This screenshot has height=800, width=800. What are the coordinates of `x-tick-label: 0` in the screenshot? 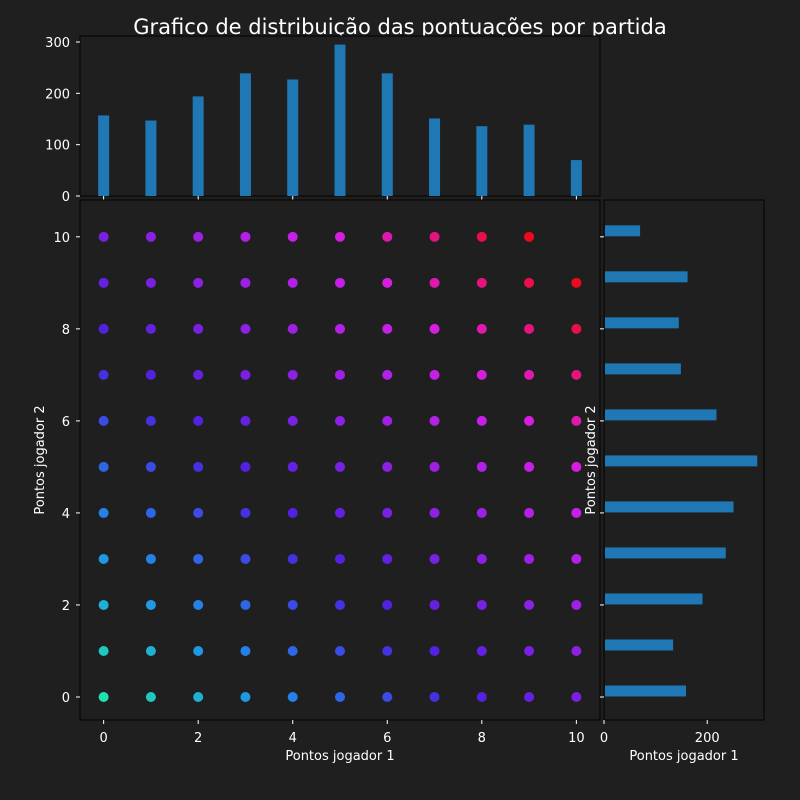 It's located at (103, 738).